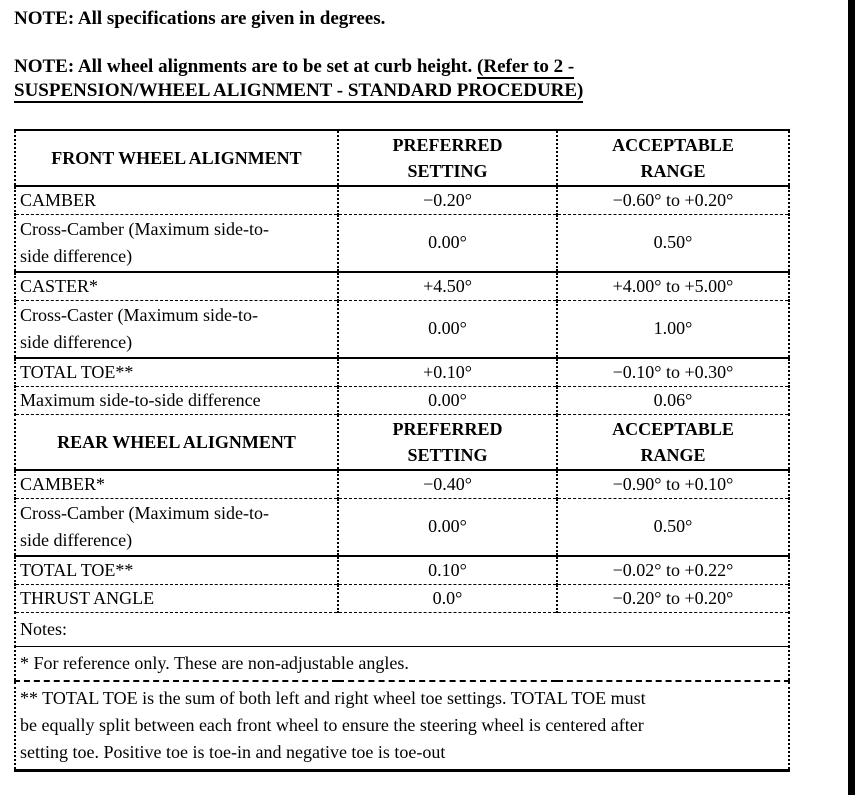 Image resolution: width=864 pixels, height=800 pixels. Describe the element at coordinates (673, 598) in the screenshot. I see `acceptable-range-value: −0.20° to +0.20°` at that location.